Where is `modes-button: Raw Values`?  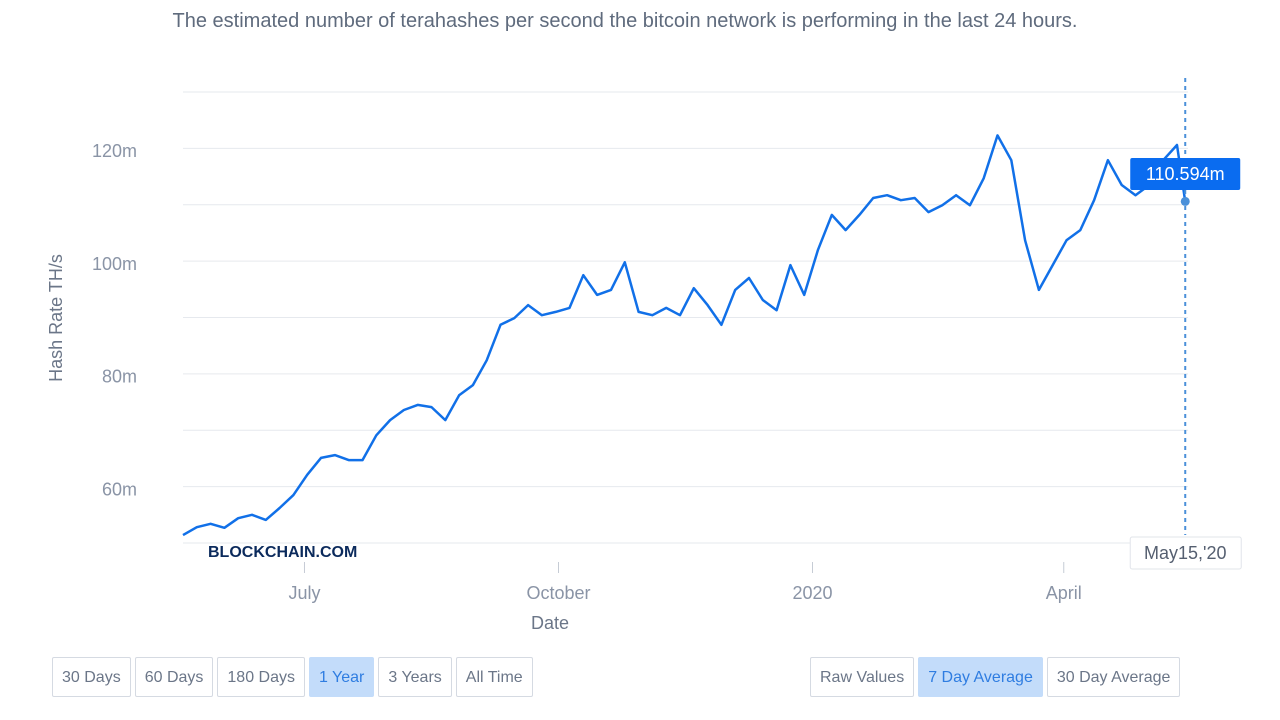 modes-button: Raw Values is located at coordinates (862, 677).